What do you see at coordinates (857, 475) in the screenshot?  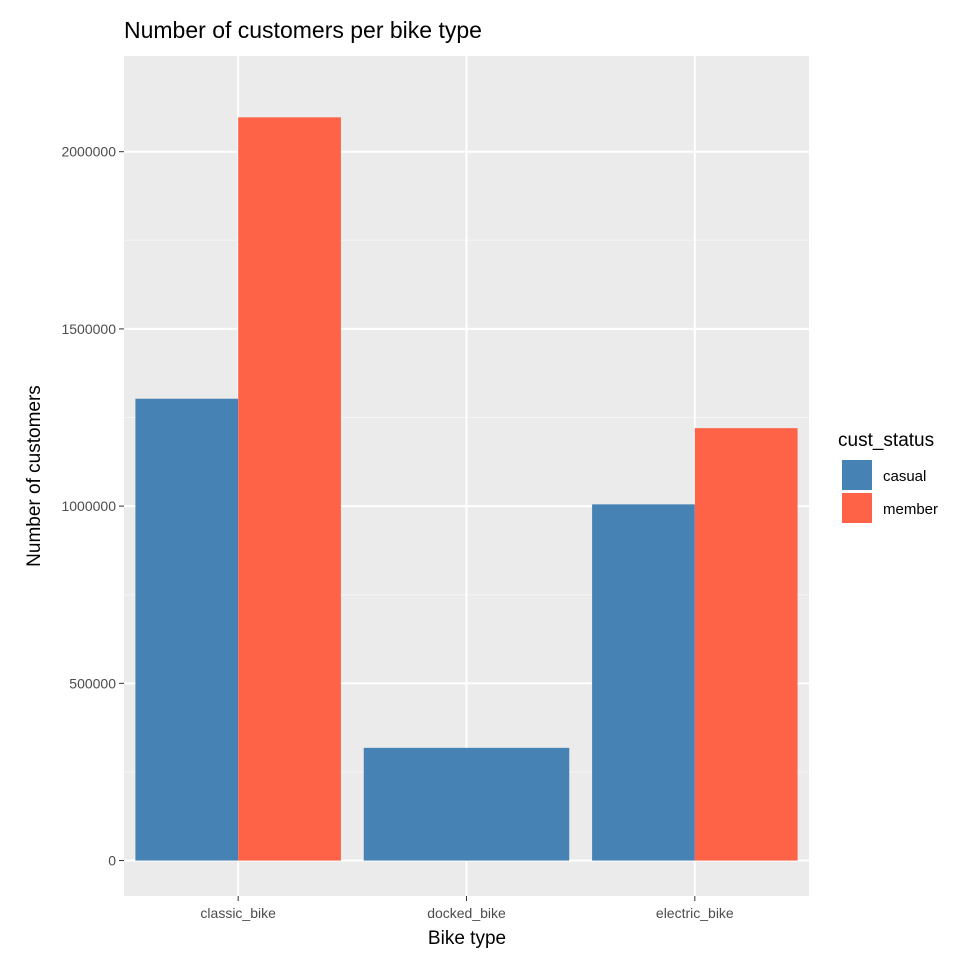 I see `legend-key-casual` at bounding box center [857, 475].